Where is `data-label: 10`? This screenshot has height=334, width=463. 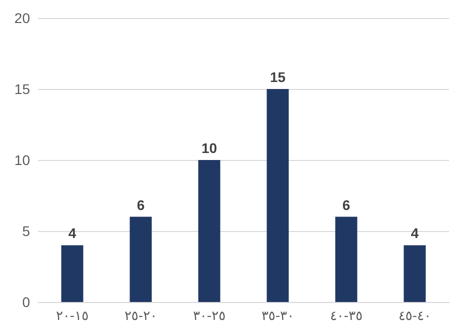 data-label: 10 is located at coordinates (209, 148).